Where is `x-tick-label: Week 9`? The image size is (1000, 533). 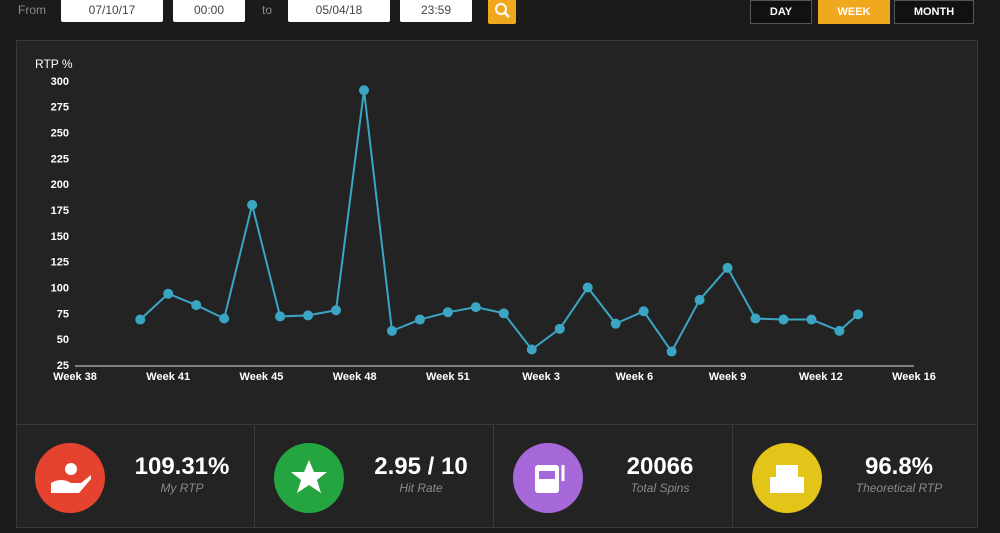
x-tick-label: Week 9 is located at coordinates (728, 377).